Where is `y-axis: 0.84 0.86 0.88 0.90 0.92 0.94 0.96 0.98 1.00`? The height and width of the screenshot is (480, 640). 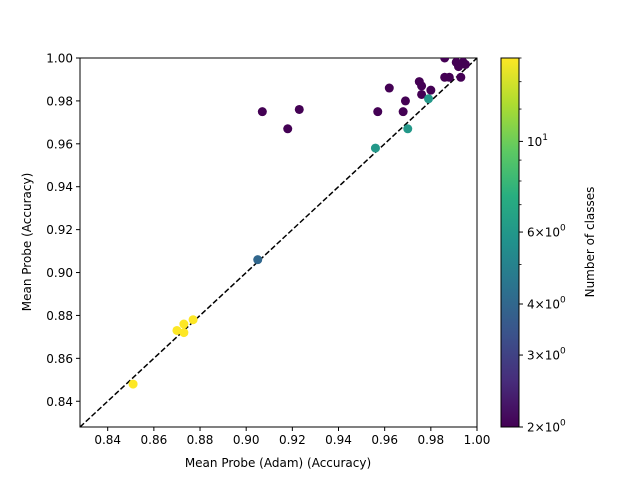 y-axis: 0.84 0.86 0.88 0.90 0.92 0.94 0.96 0.98 1.00 is located at coordinates (63, 230).